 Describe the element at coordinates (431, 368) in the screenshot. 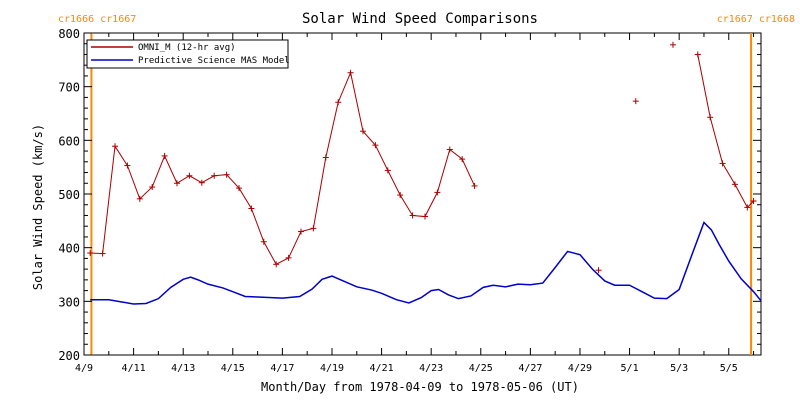

I see `x-tick-label-4-23: 4/23` at that location.